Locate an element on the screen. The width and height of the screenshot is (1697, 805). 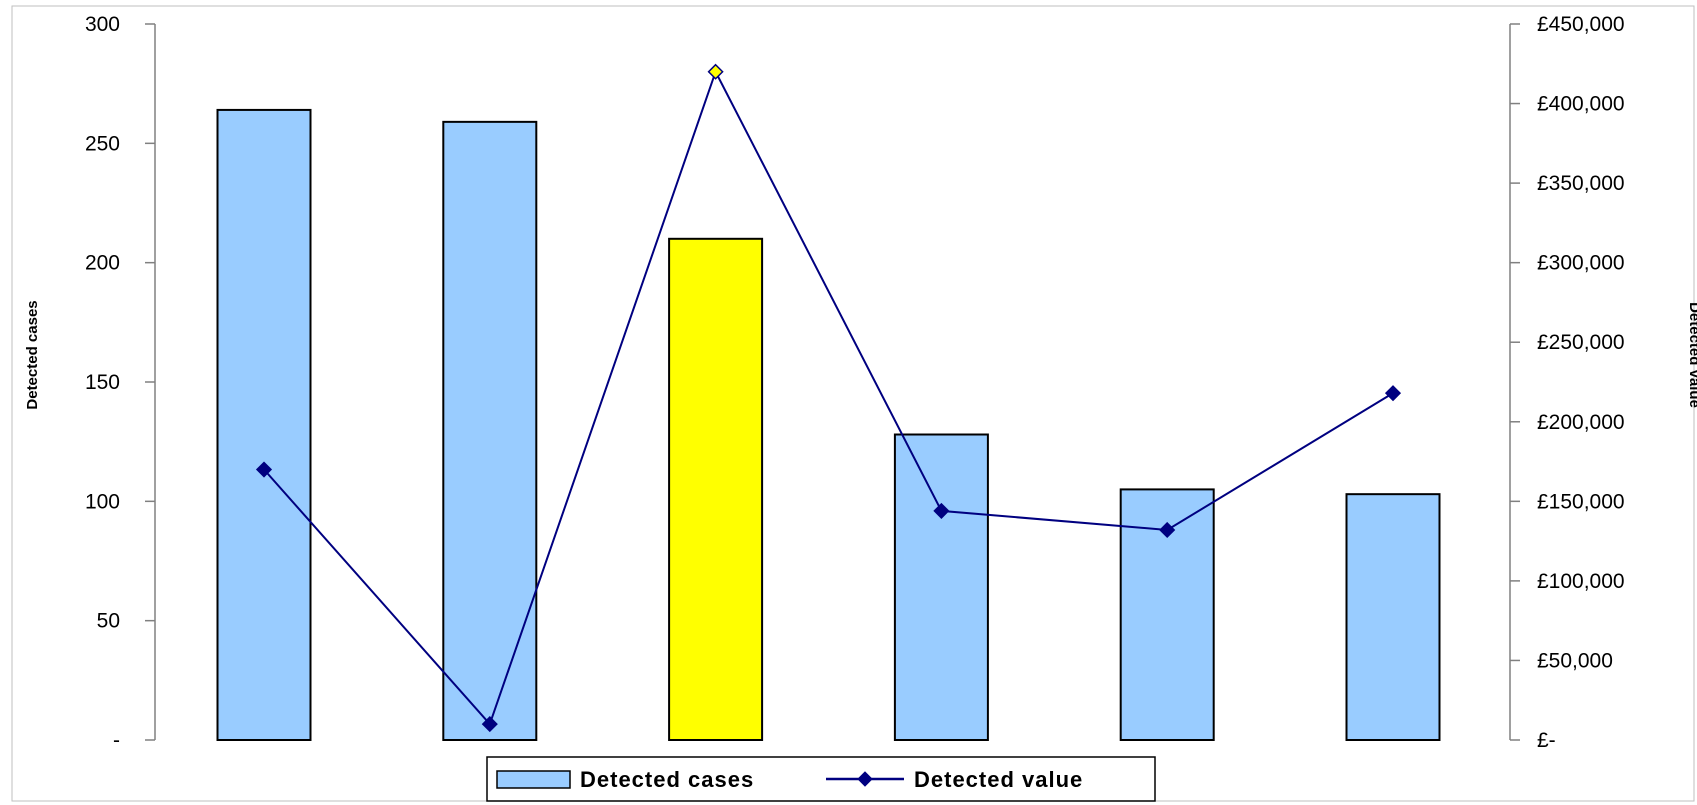
right-tick-label: £350,000 is located at coordinates (1581, 183).